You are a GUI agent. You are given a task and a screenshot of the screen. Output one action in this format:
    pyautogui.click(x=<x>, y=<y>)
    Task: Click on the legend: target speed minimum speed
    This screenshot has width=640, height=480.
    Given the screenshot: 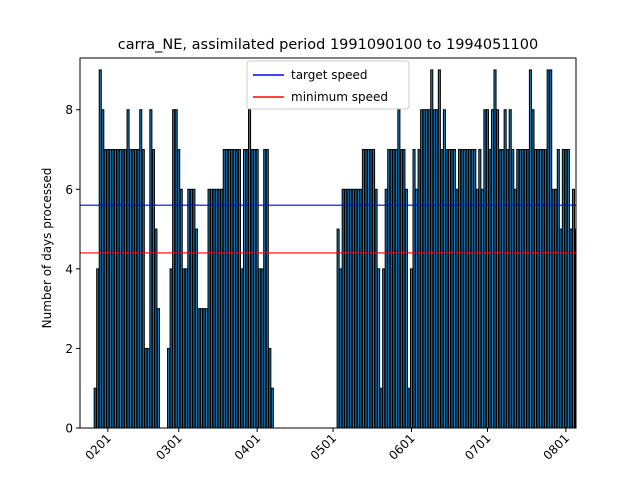 What is the action you would take?
    pyautogui.click(x=328, y=85)
    